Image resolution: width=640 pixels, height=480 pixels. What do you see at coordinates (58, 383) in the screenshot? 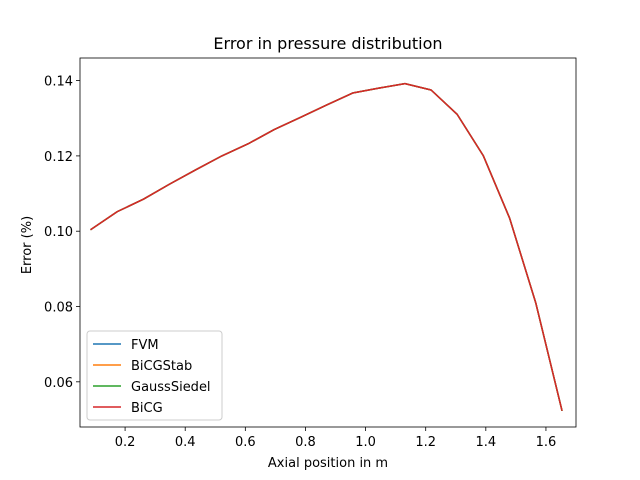
I see `y-tick-label: 0.06` at bounding box center [58, 383].